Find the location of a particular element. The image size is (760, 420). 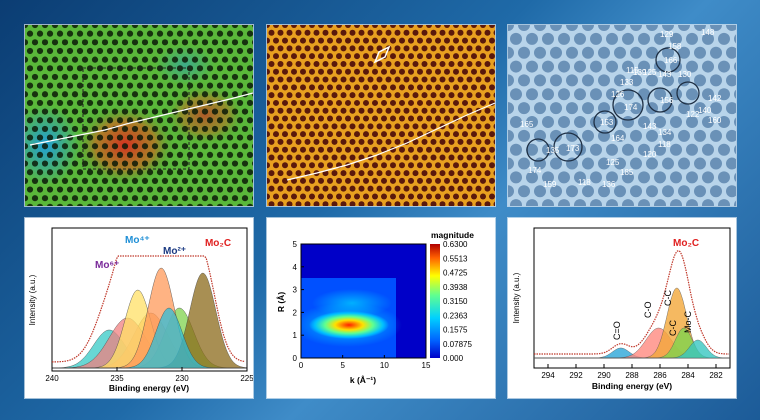

colorbar is located at coordinates (435, 301).